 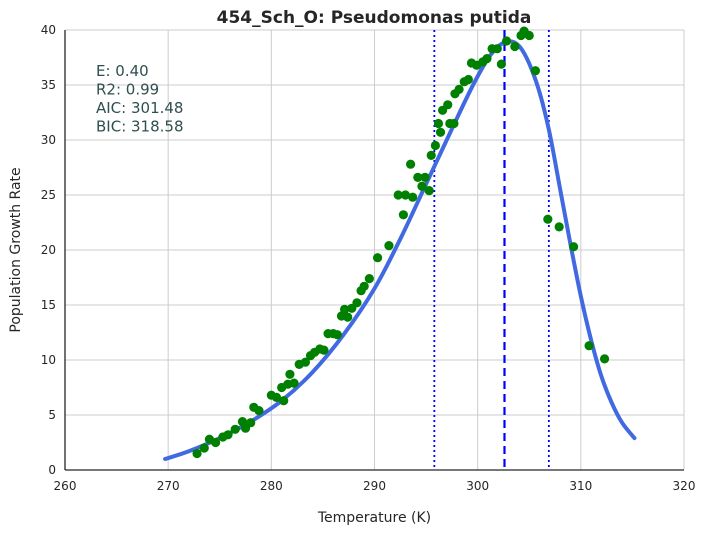 What do you see at coordinates (48, 305) in the screenshot?
I see `y-tick-label: 15` at bounding box center [48, 305].